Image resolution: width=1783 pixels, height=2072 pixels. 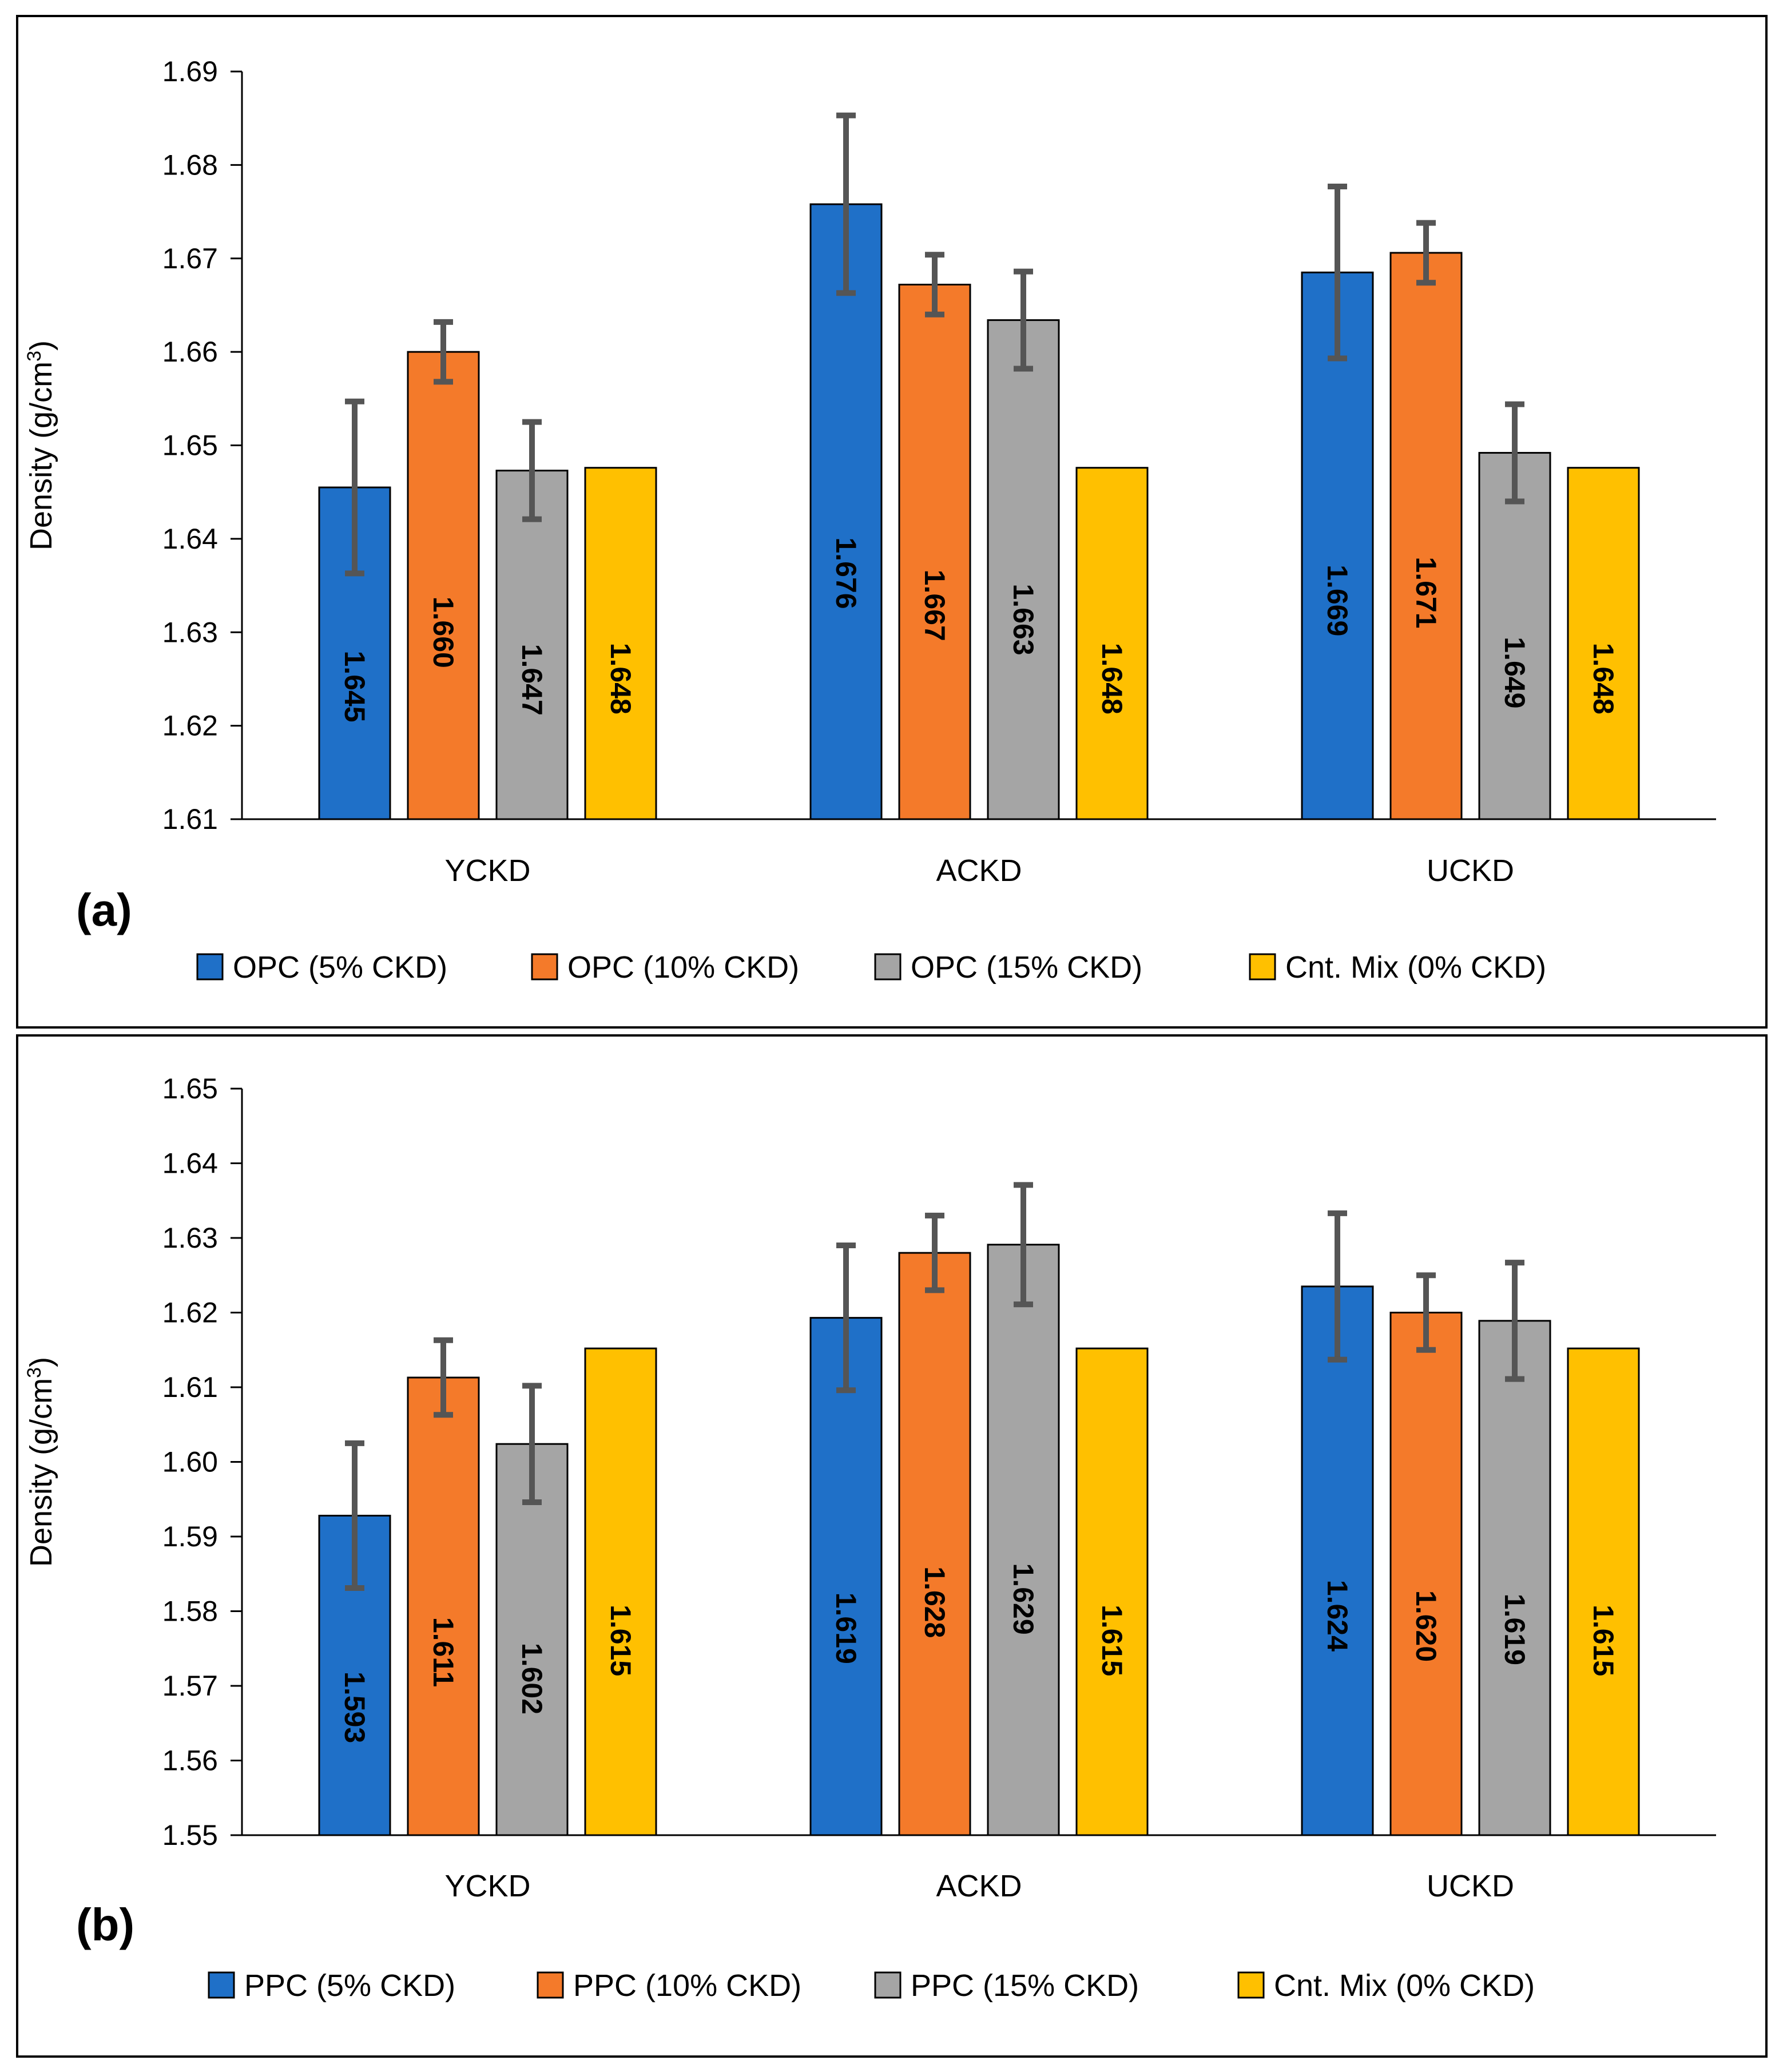 What do you see at coordinates (1416, 967) in the screenshot?
I see `chart-1-legend-label: Cnt. Mix (0% CKD)` at bounding box center [1416, 967].